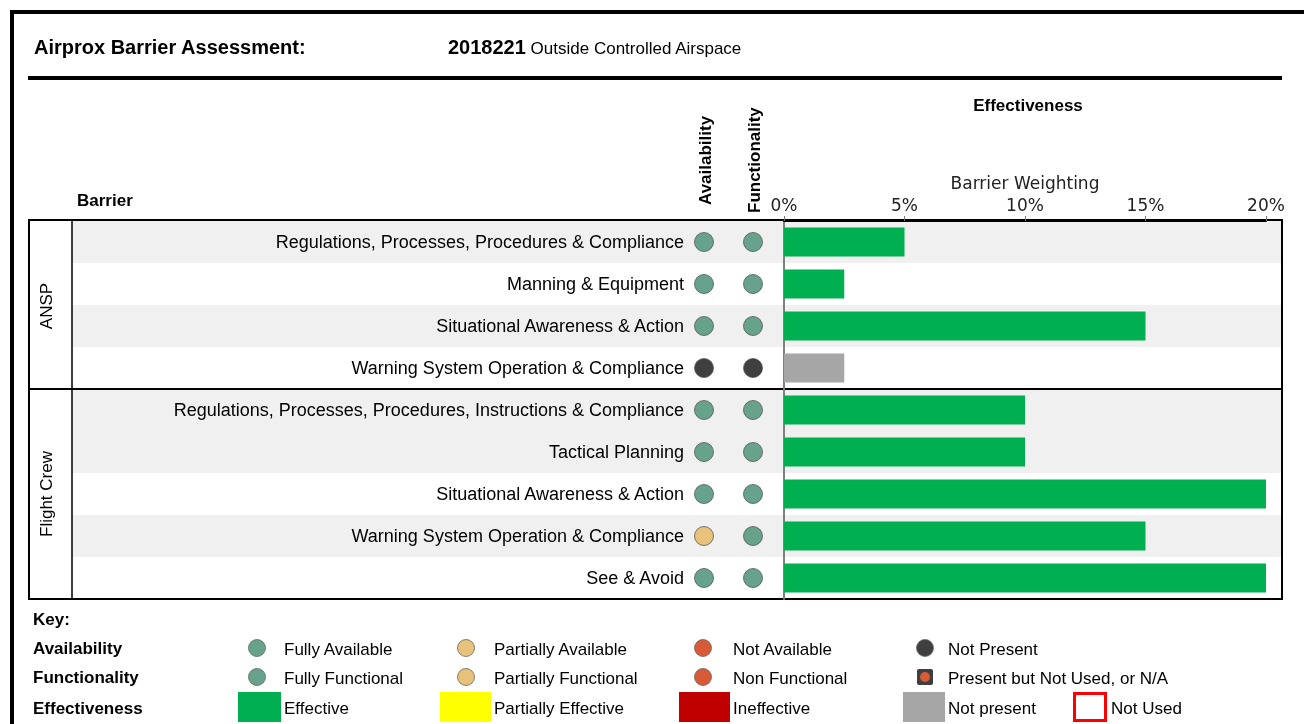 The width and height of the screenshot is (1304, 724). What do you see at coordinates (1266, 204) in the screenshot?
I see `x-tick-label: 20%` at bounding box center [1266, 204].